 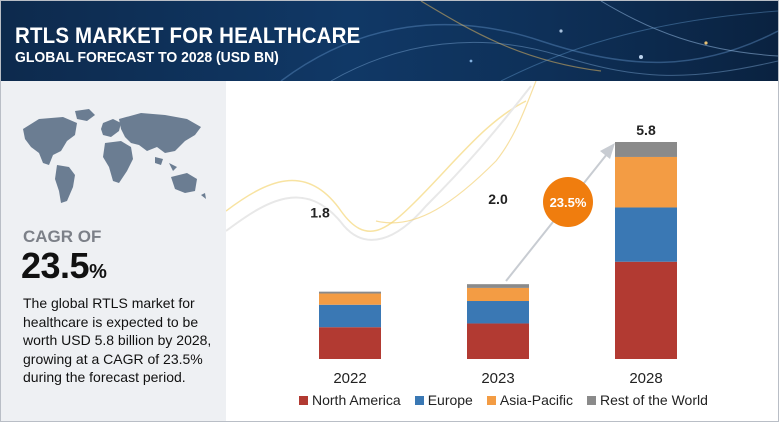 I want to click on legend-item-north-america: North America, so click(x=350, y=400).